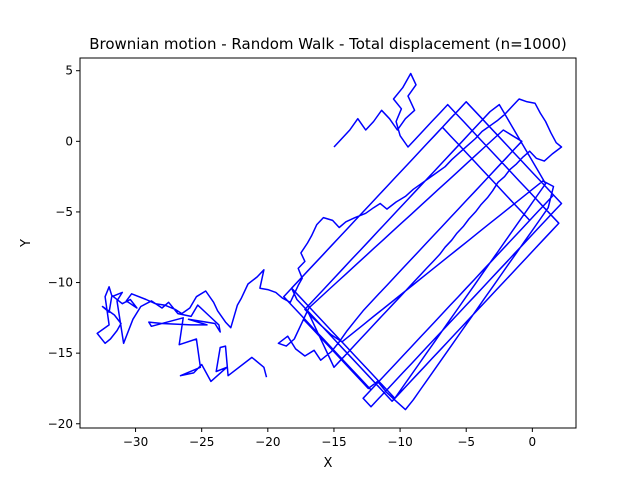 The image size is (640, 484). I want to click on x-tick-label: −15, so click(333, 442).